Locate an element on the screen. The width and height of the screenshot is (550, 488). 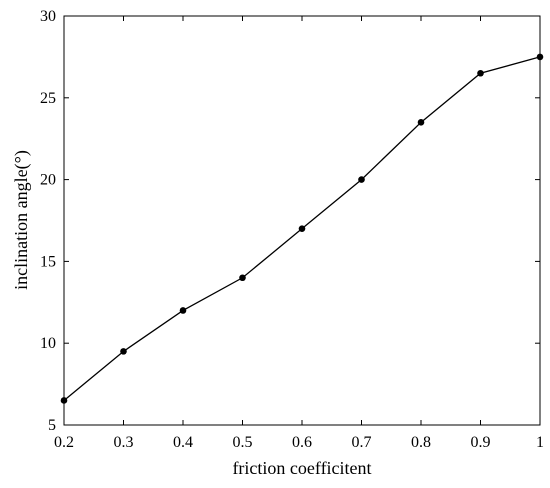
y-tick-label: 25 is located at coordinates (48, 98).